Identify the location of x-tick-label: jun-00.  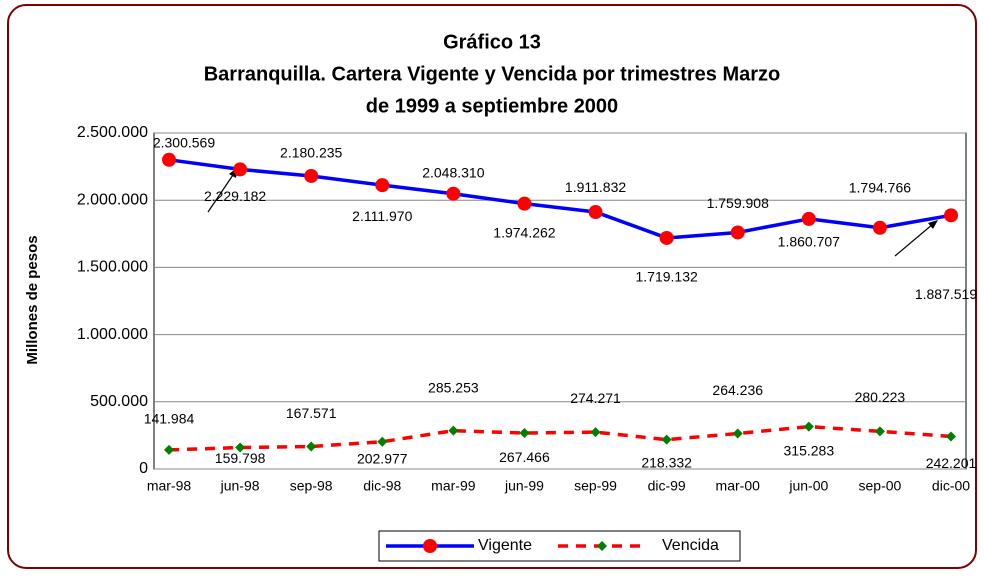
(808, 486).